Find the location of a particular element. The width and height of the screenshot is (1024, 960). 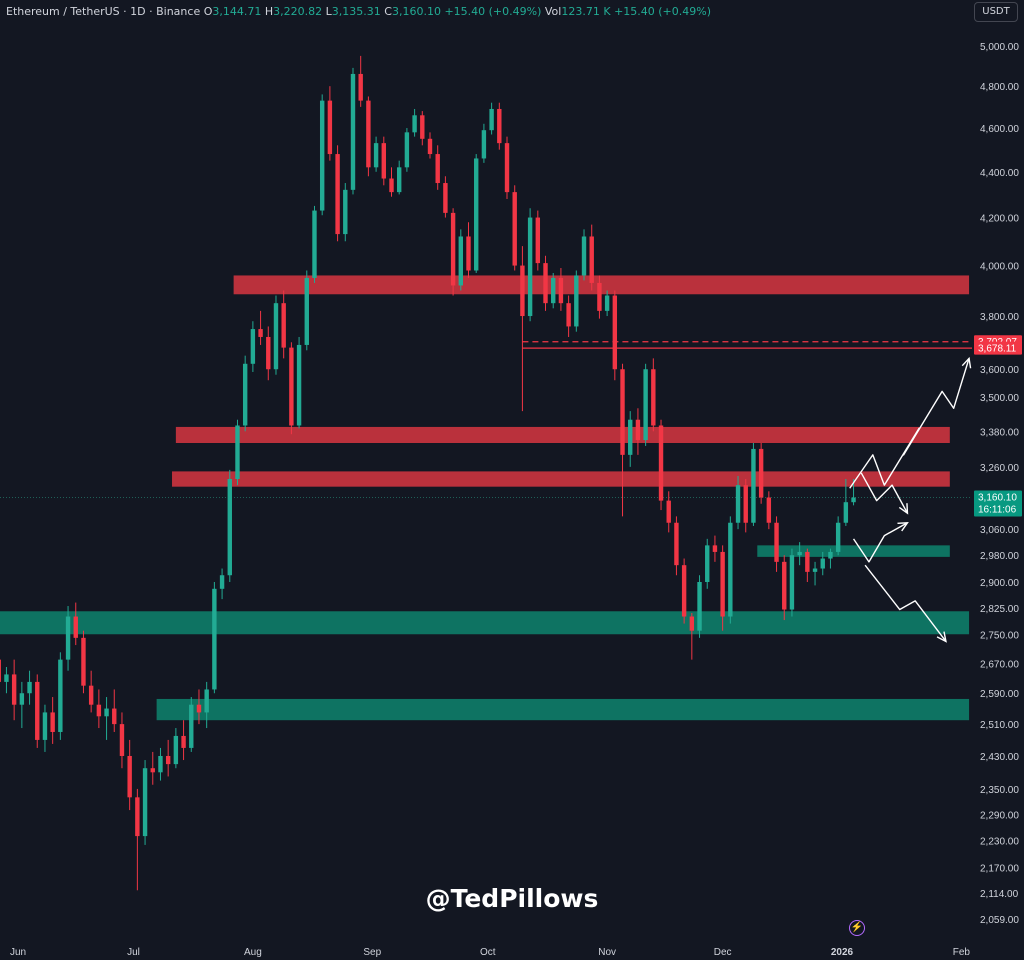

y-tick-label: 2,170.00 is located at coordinates (999, 868).